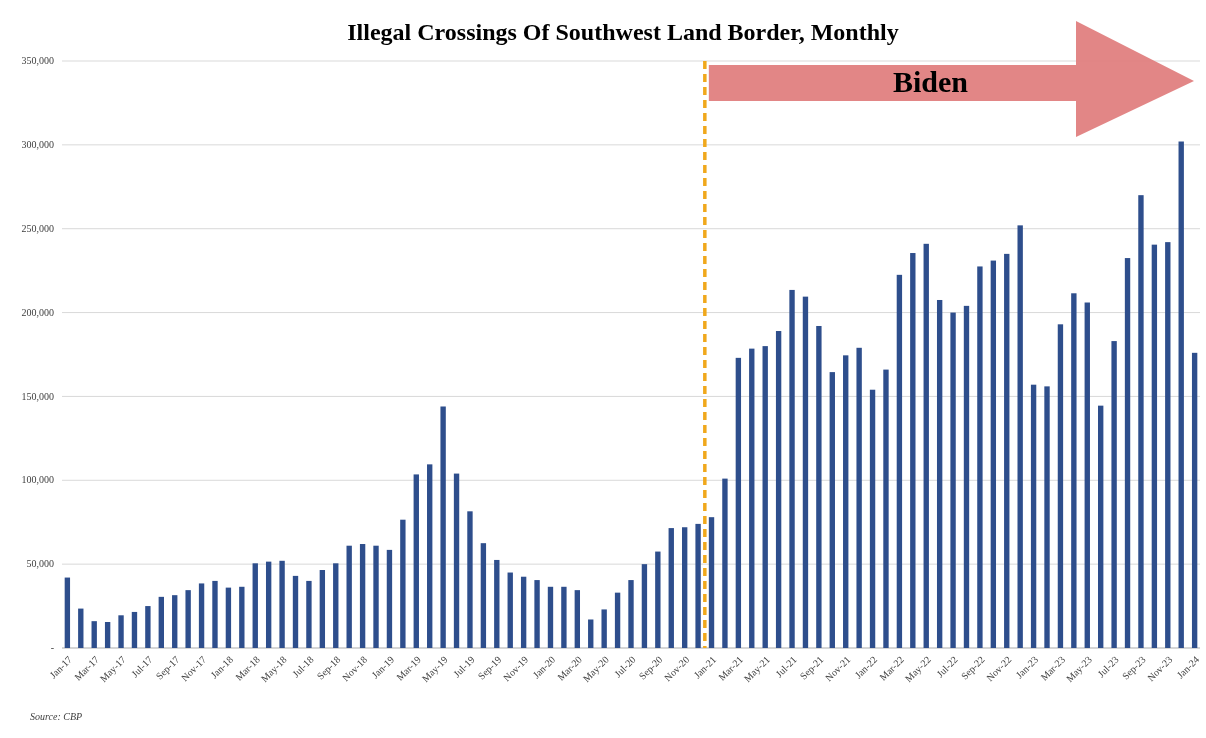 The width and height of the screenshot is (1206, 738). What do you see at coordinates (37, 61) in the screenshot?
I see `y-tick-label: 350,000` at bounding box center [37, 61].